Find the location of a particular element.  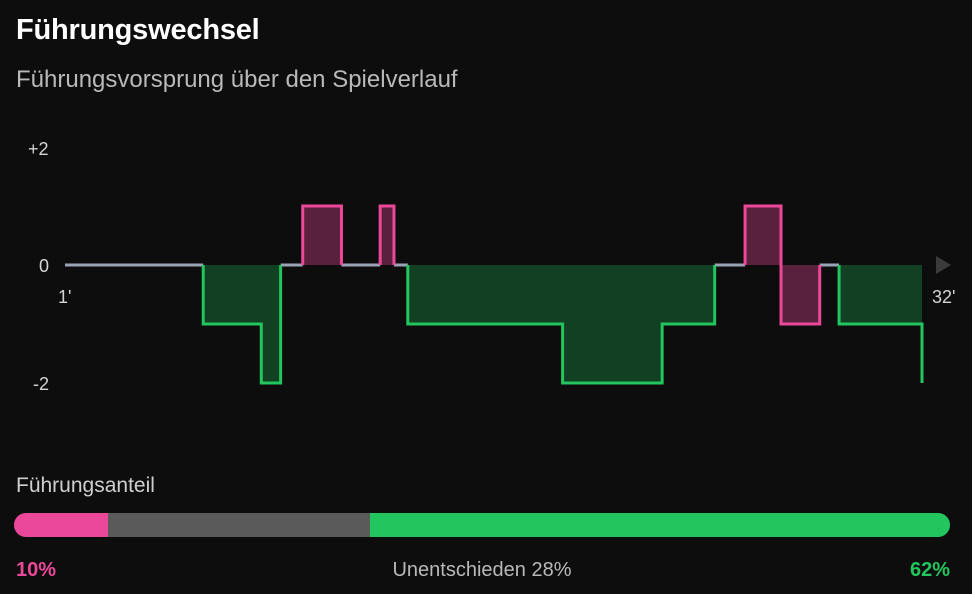

x-tick-label: 1' is located at coordinates (64, 297).